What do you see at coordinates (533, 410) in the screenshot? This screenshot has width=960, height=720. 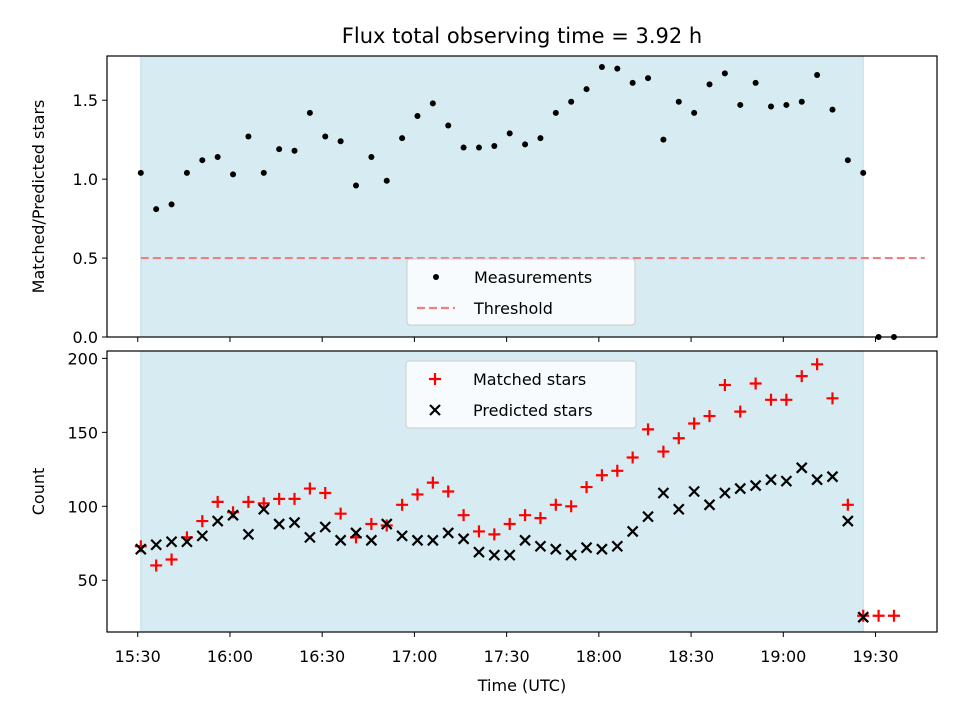 I see `legend-label: Predicted stars` at bounding box center [533, 410].